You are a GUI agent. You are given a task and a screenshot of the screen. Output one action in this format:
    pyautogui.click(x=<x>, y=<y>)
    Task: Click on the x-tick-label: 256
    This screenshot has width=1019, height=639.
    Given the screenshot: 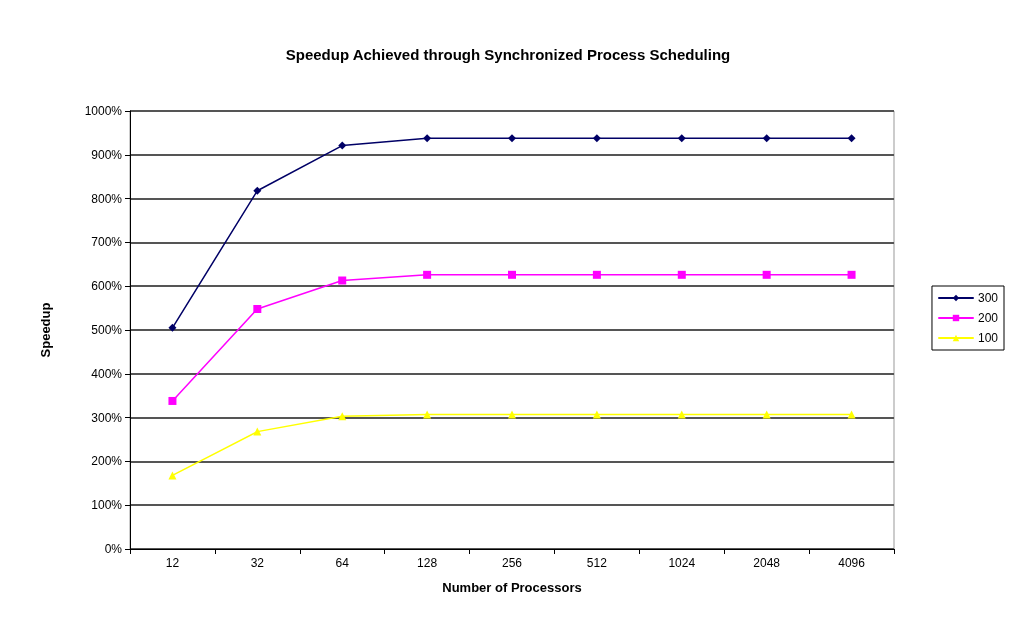 What is the action you would take?
    pyautogui.click(x=512, y=563)
    